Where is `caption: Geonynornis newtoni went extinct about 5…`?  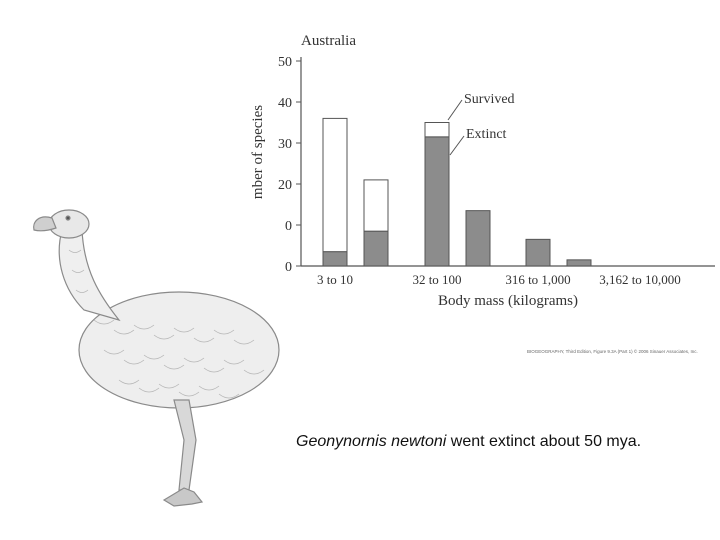 caption: Geonynornis newtoni went extinct about 5… is located at coordinates (486, 442).